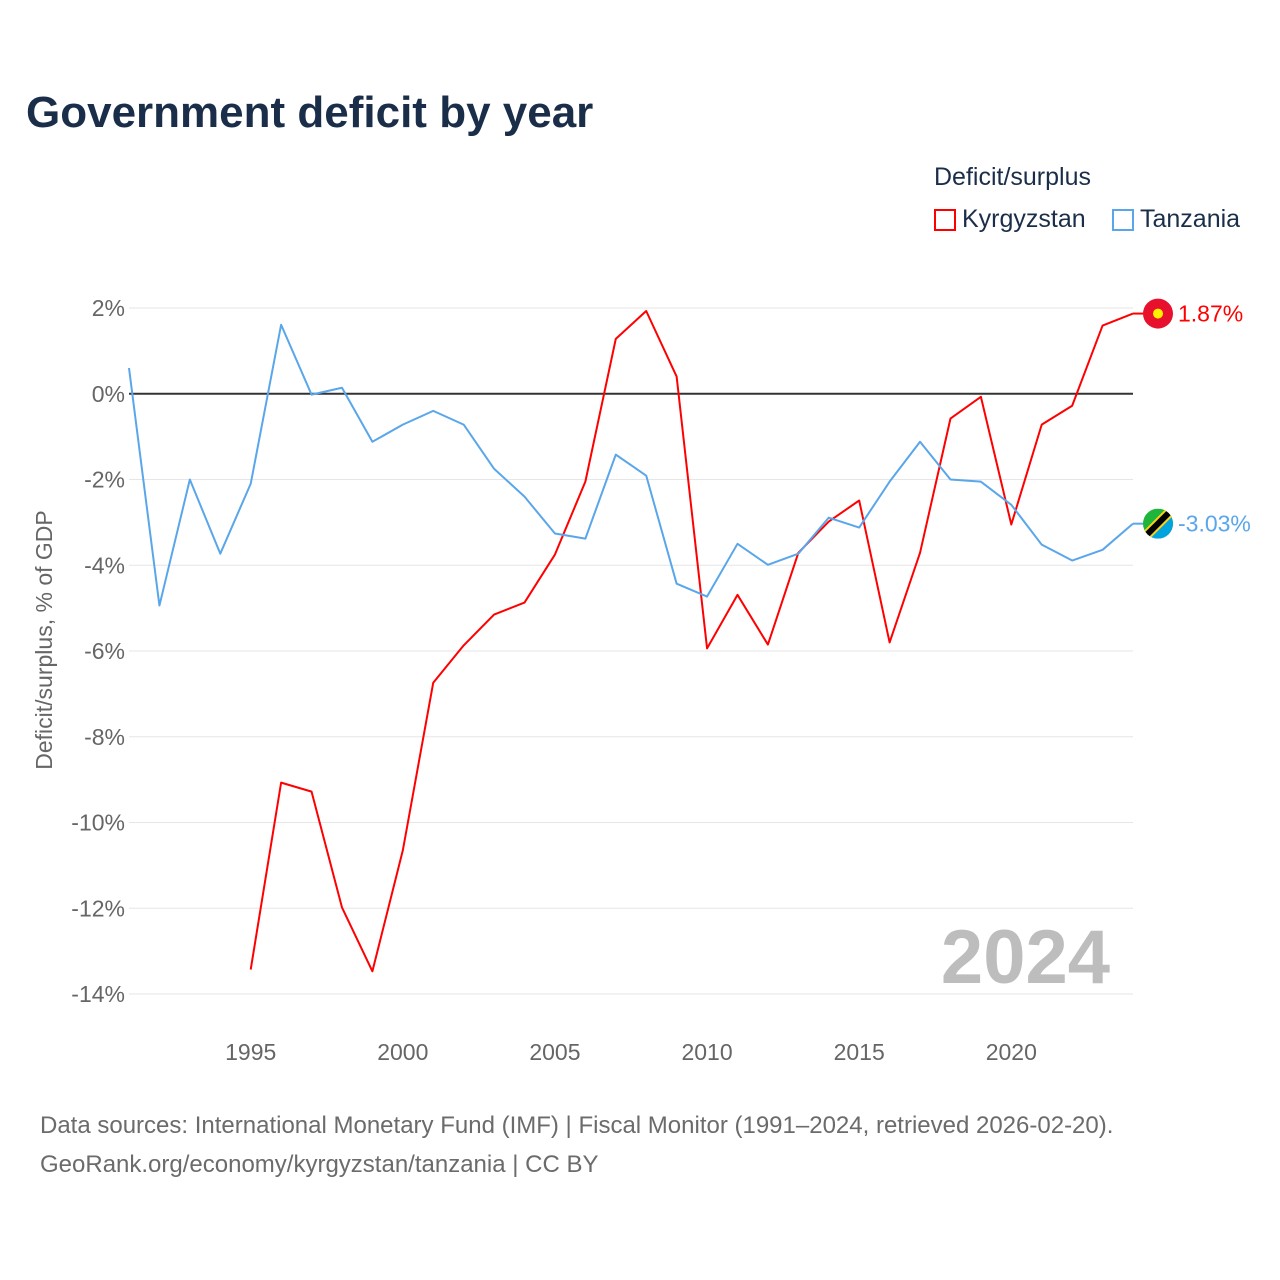 This screenshot has width=1280, height=1280. What do you see at coordinates (104, 651) in the screenshot?
I see `y-tick-label: -6%` at bounding box center [104, 651].